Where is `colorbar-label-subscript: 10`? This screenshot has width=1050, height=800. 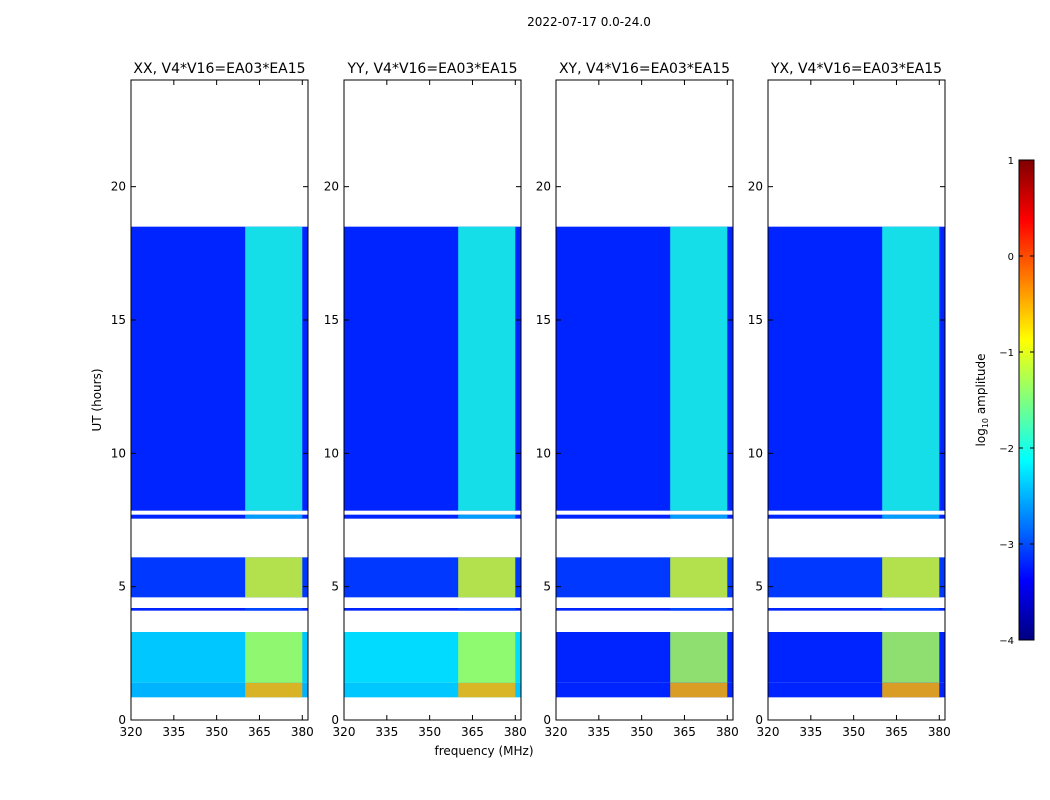 colorbar-label-subscript: 10 is located at coordinates (985, 423).